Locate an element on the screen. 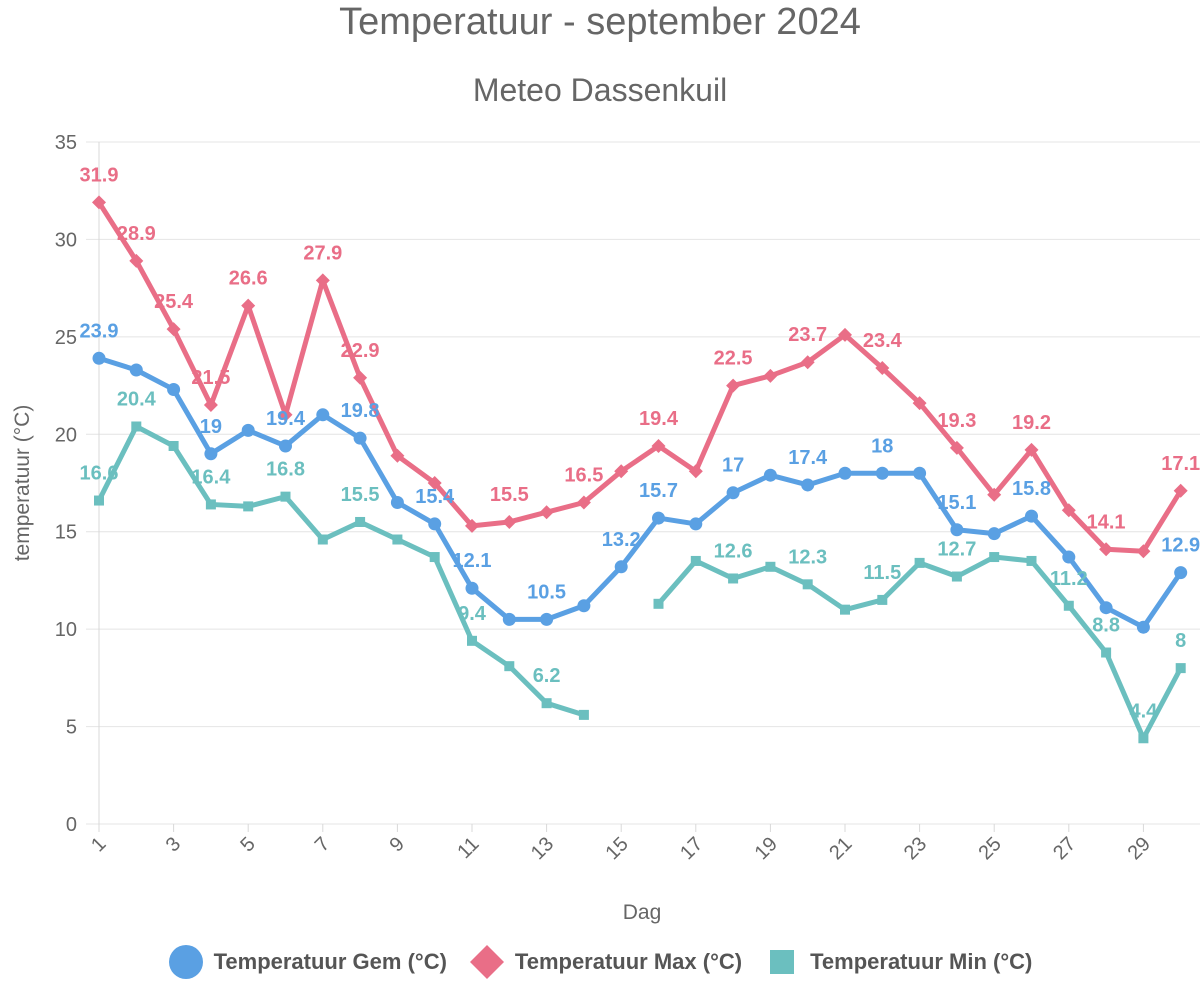  data-label: 15.7 is located at coordinates (658, 491).